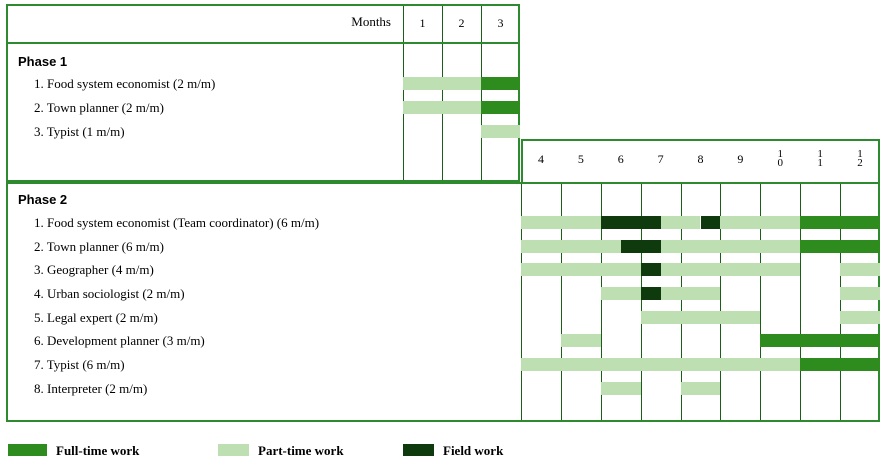 The width and height of the screenshot is (882, 458). What do you see at coordinates (263, 24) in the screenshot?
I see `months-1-3-header` at bounding box center [263, 24].